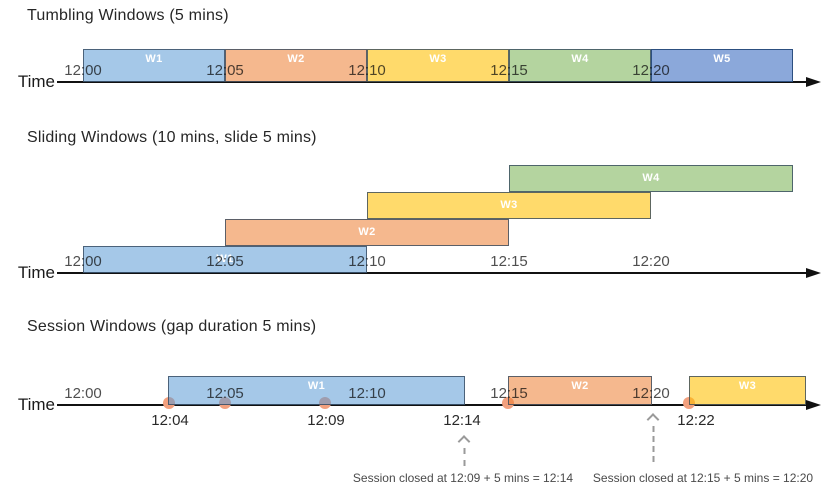 The height and width of the screenshot is (498, 829). What do you see at coordinates (722, 59) in the screenshot?
I see `window-label: W5` at bounding box center [722, 59].